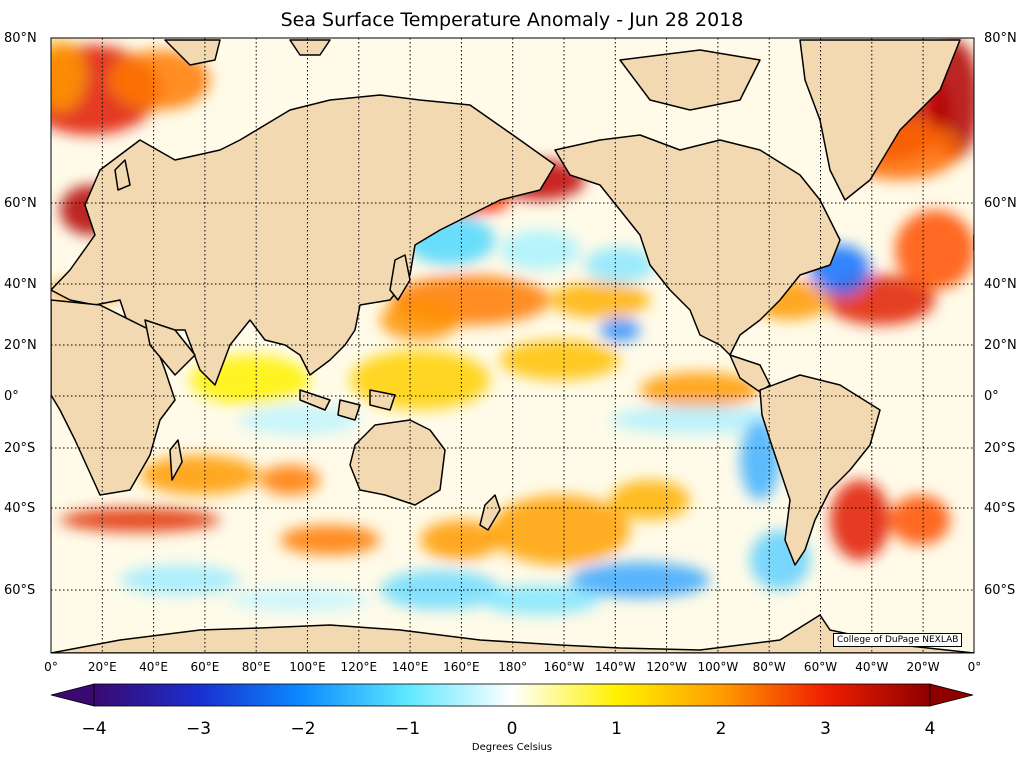 The width and height of the screenshot is (1024, 768). I want to click on lon-label: 20°W, so click(923, 667).